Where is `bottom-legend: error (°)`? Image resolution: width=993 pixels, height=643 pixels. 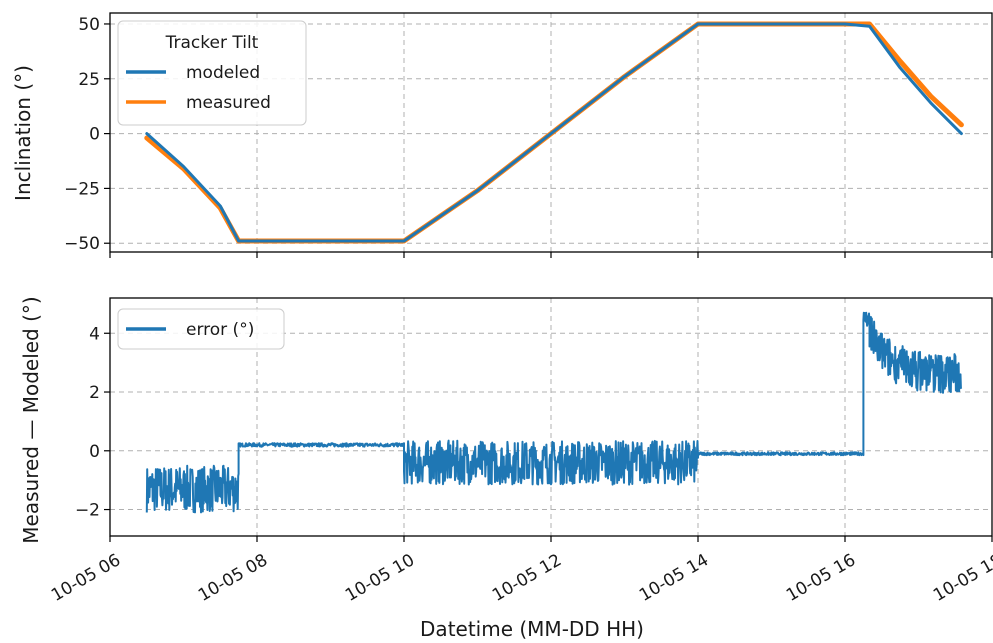 bottom-legend: error (°) is located at coordinates (201, 329).